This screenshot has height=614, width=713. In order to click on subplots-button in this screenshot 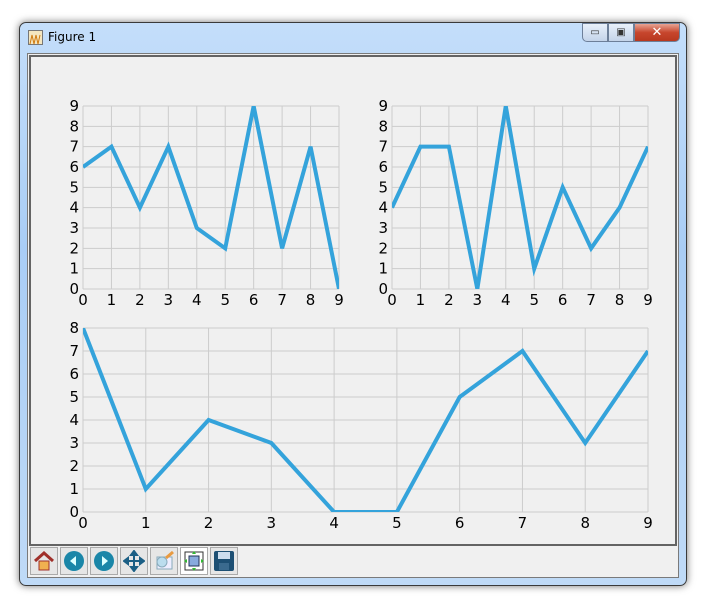, I will do `click(194, 561)`.